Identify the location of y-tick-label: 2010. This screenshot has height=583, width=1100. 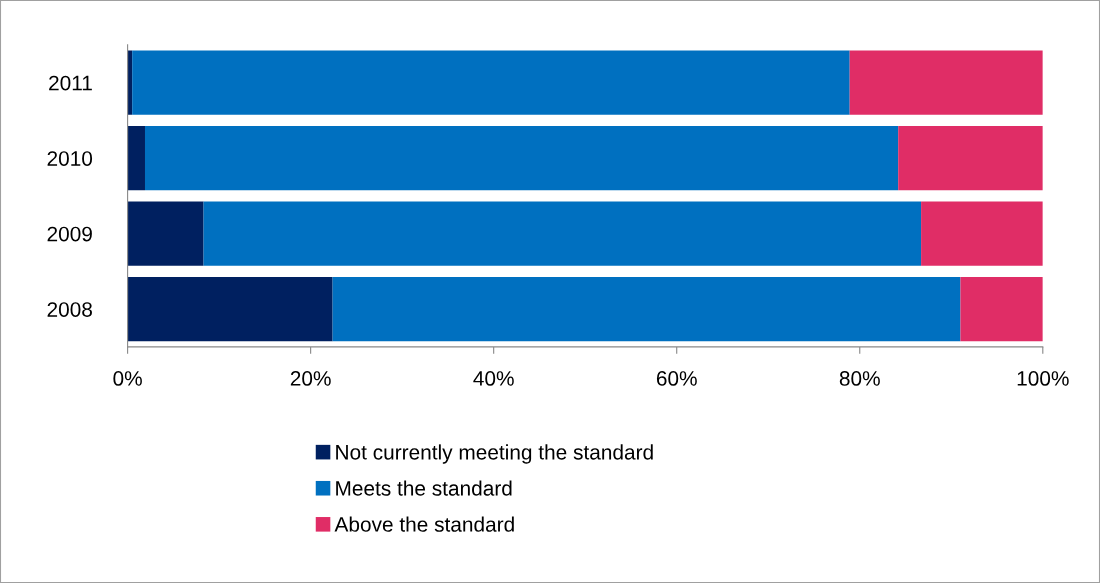
(70, 158).